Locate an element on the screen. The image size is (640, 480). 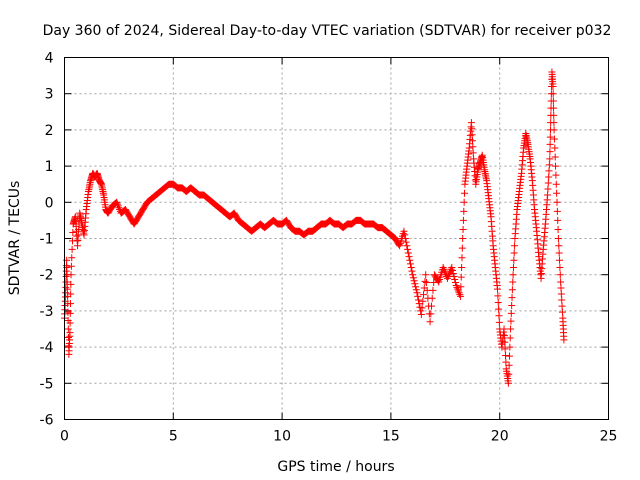
y-tick-label: 0 is located at coordinates (49, 203).